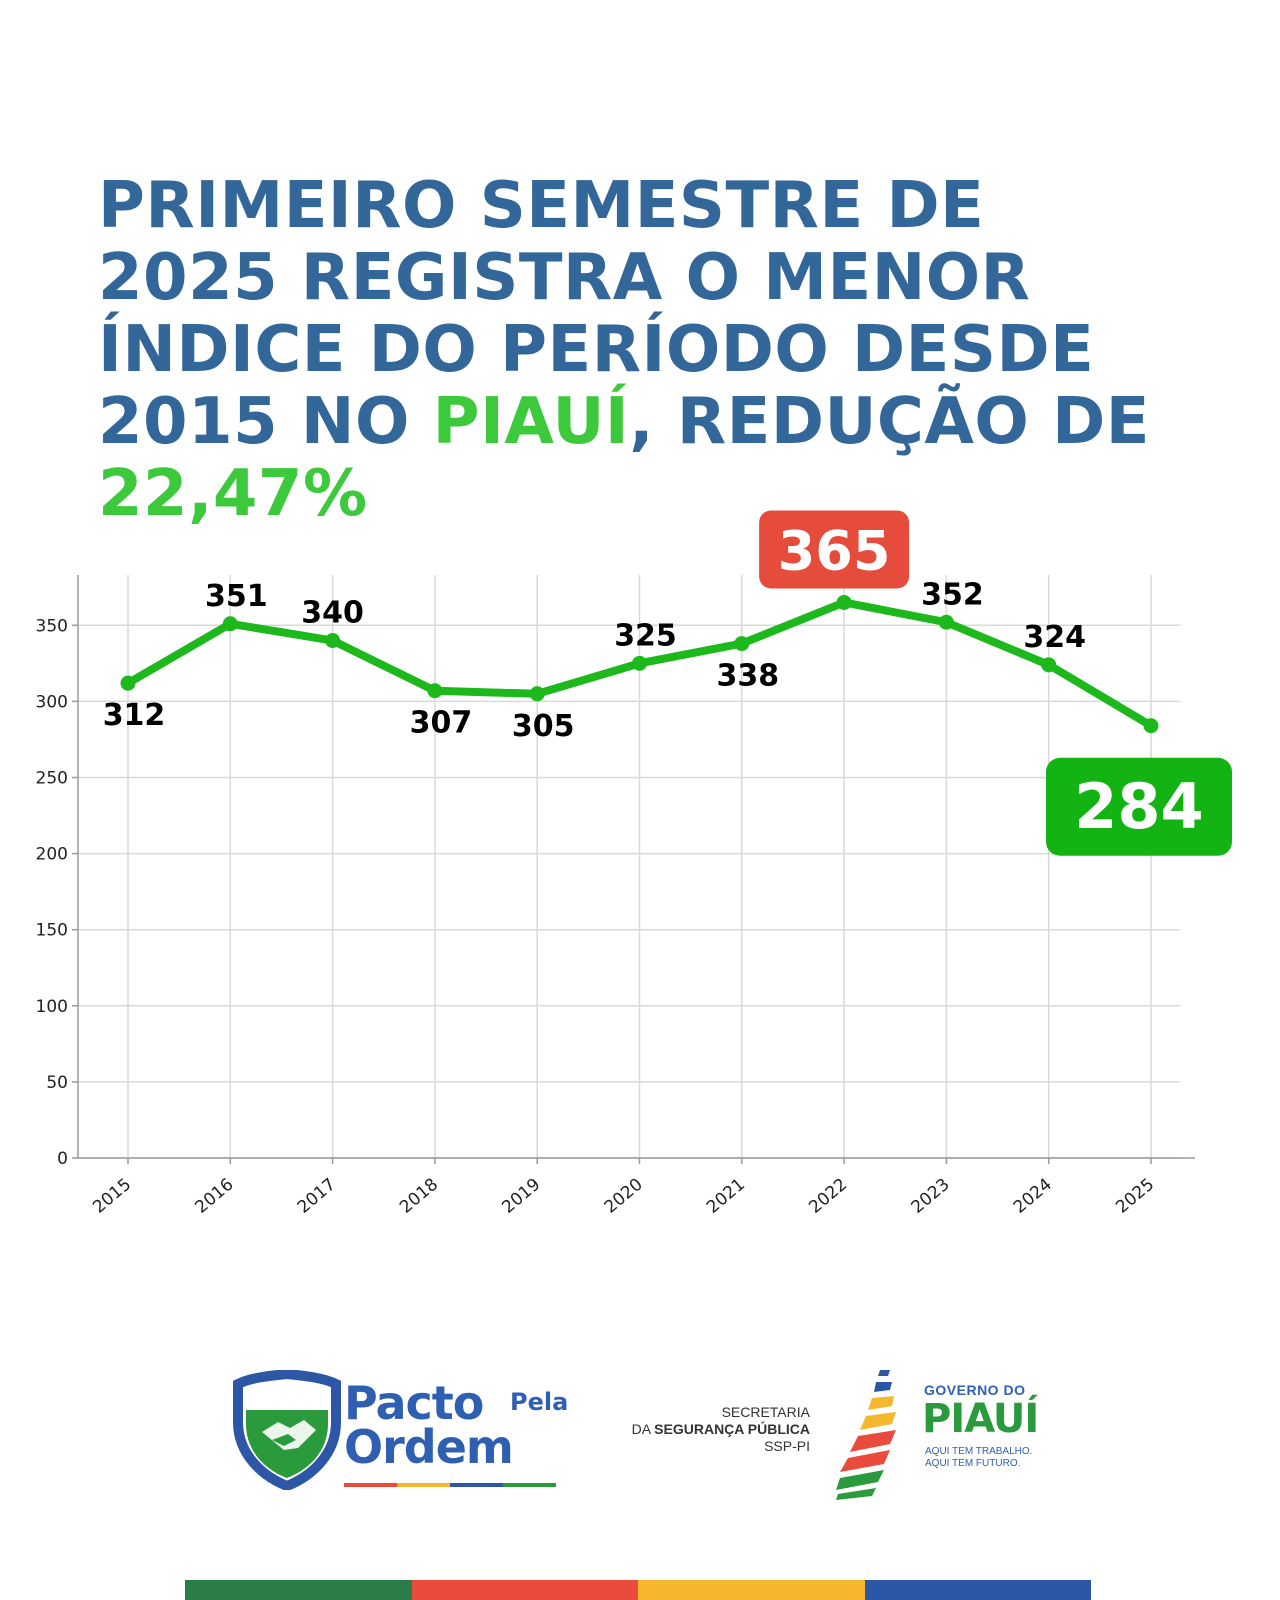 This screenshot has width=1280, height=1600. Describe the element at coordinates (524, 1590) in the screenshot. I see `bottom-bar-red` at that location.